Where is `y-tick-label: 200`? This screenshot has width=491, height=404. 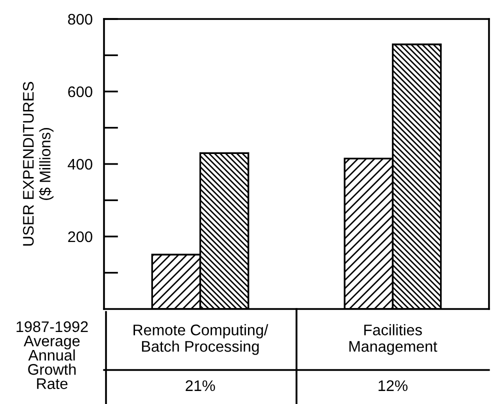 y-tick-label: 200 is located at coordinates (80, 236).